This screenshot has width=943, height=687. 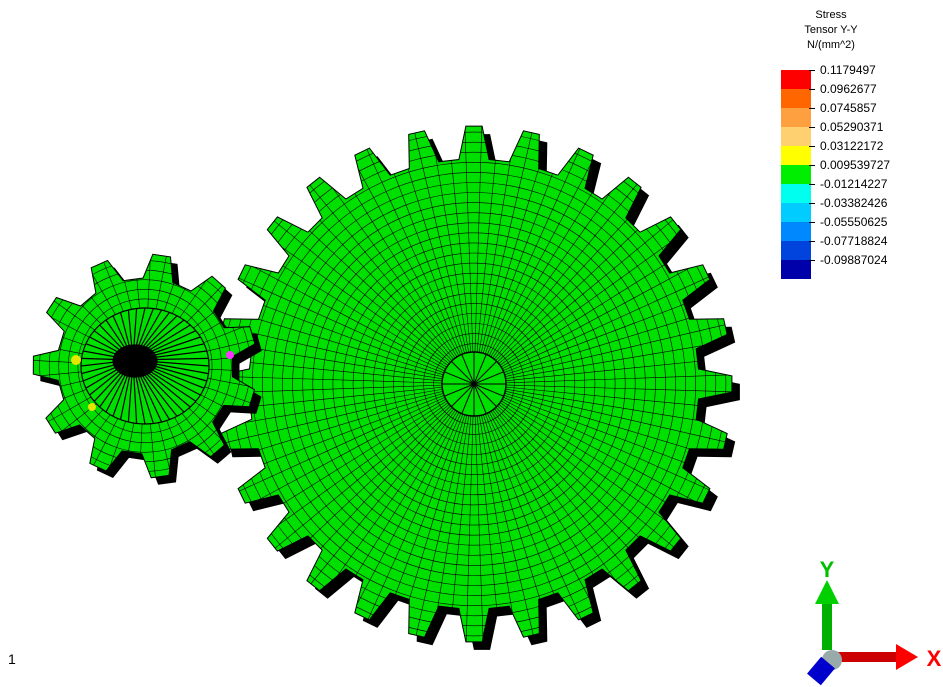 What do you see at coordinates (76, 360) in the screenshot?
I see `yellow-stress-patch` at bounding box center [76, 360].